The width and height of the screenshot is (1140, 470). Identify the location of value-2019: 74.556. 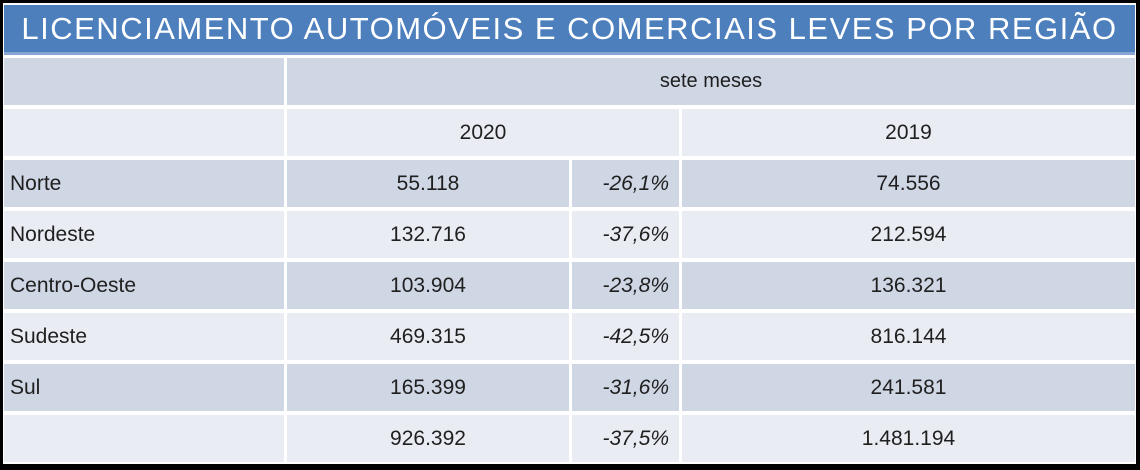
(908, 183).